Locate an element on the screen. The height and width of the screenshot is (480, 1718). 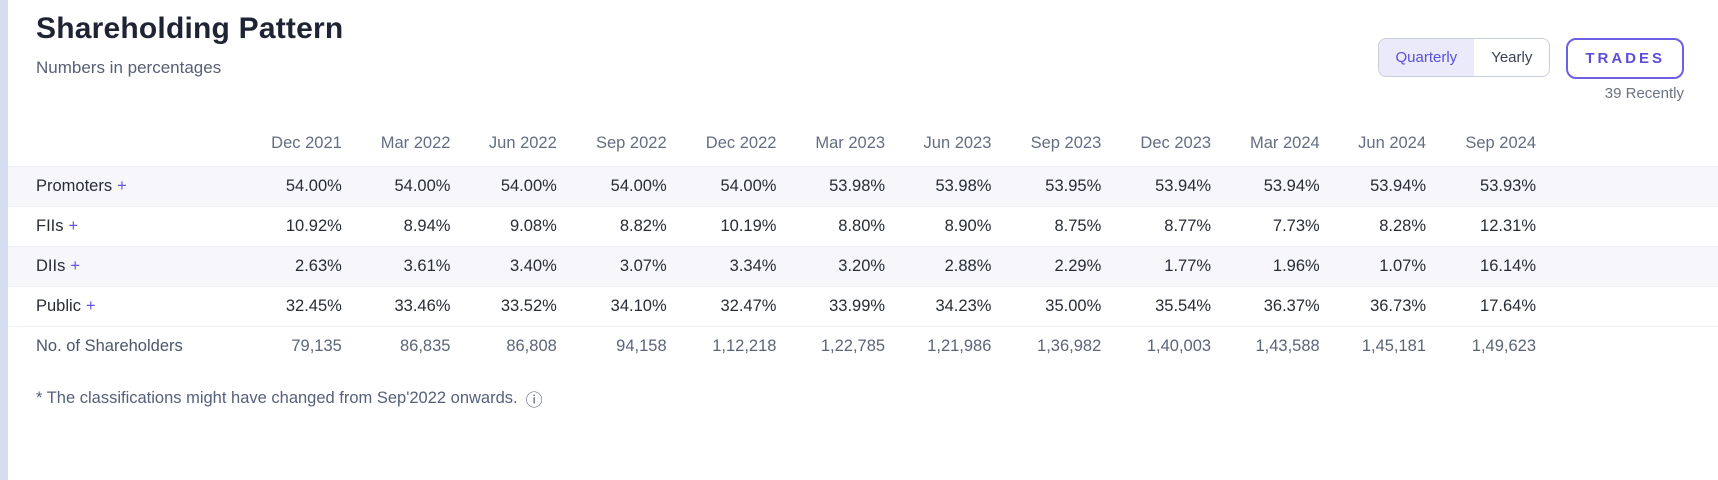
page-title: Shareholding Pattern is located at coordinates (190, 28).